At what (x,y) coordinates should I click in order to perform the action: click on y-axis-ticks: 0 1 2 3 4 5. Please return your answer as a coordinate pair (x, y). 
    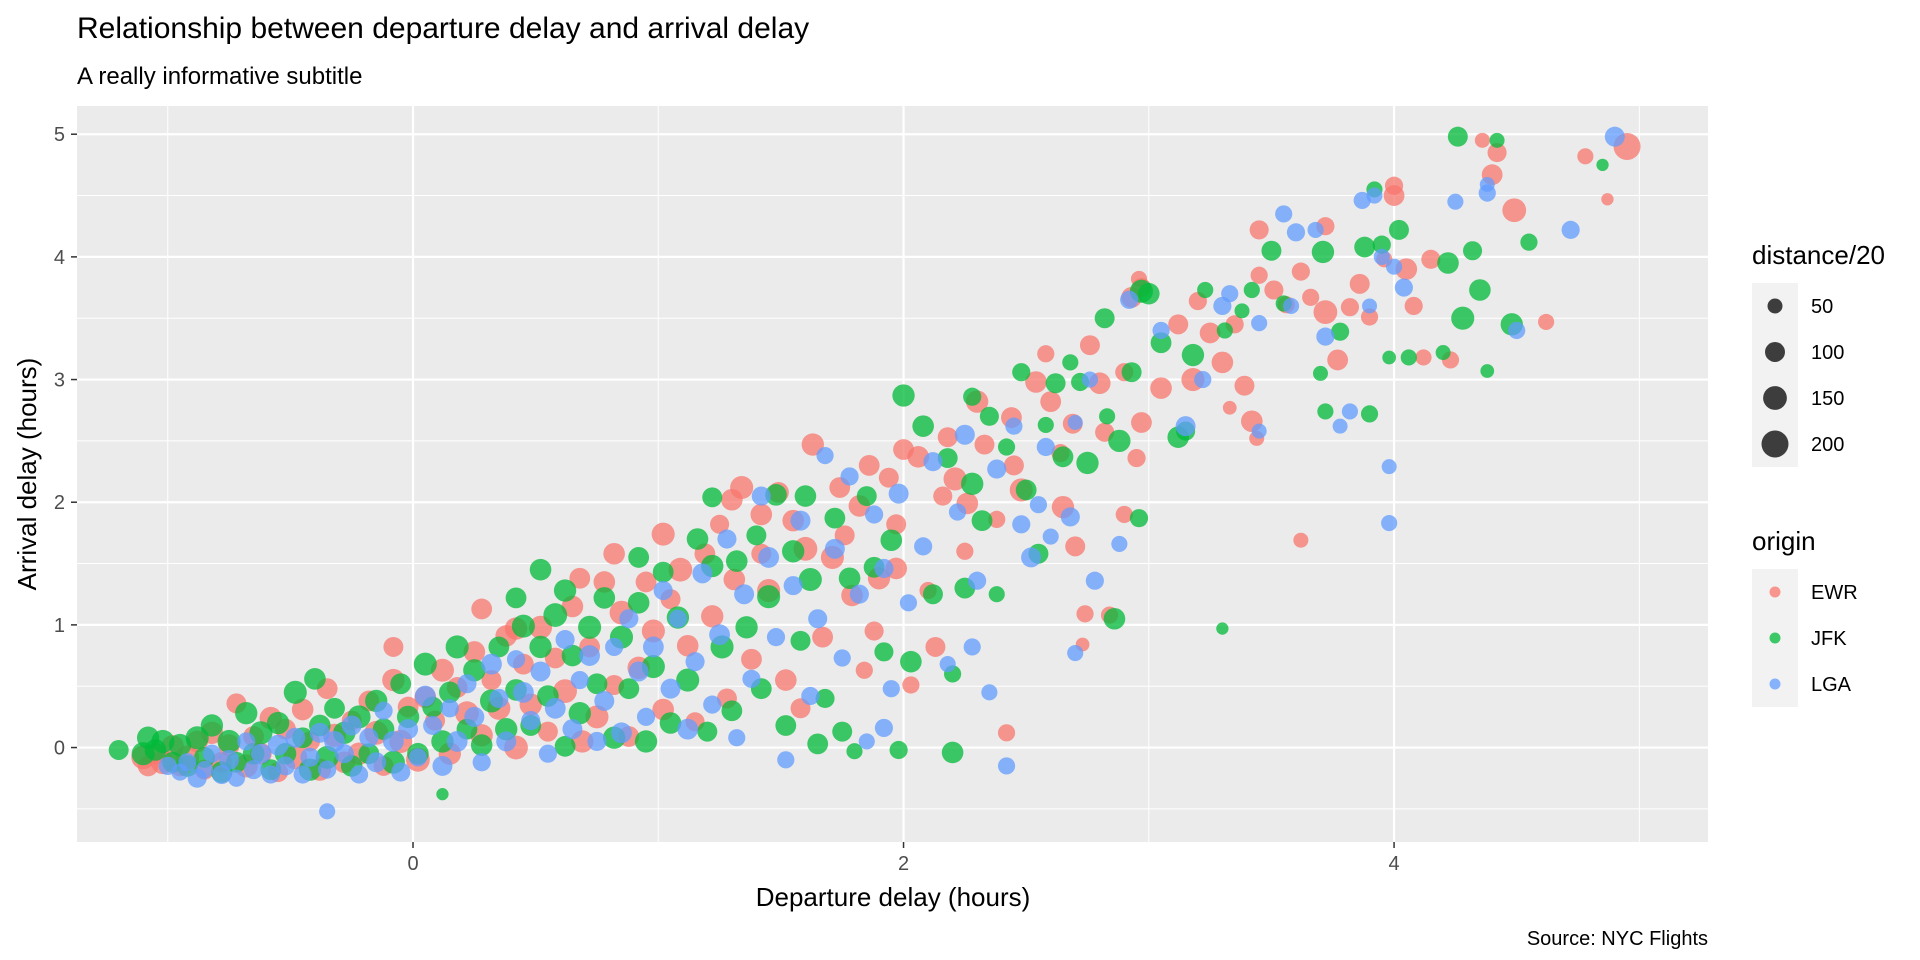
    Looking at the image, I should click on (65, 442).